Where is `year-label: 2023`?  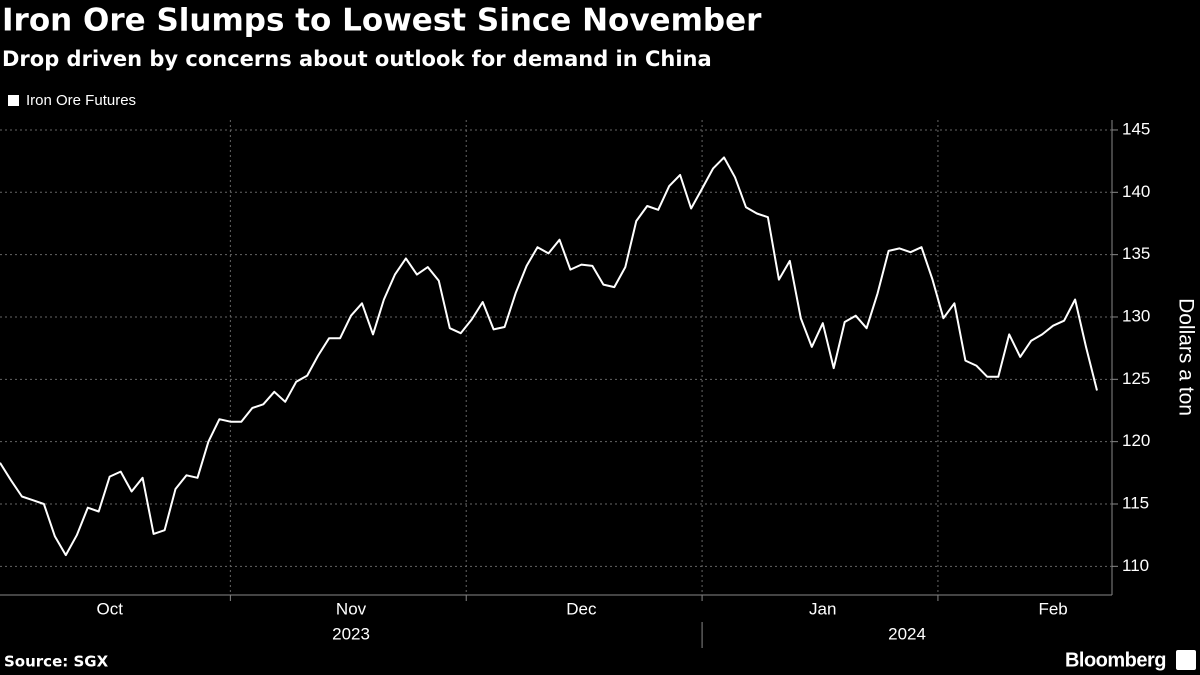
year-label: 2023 is located at coordinates (351, 633).